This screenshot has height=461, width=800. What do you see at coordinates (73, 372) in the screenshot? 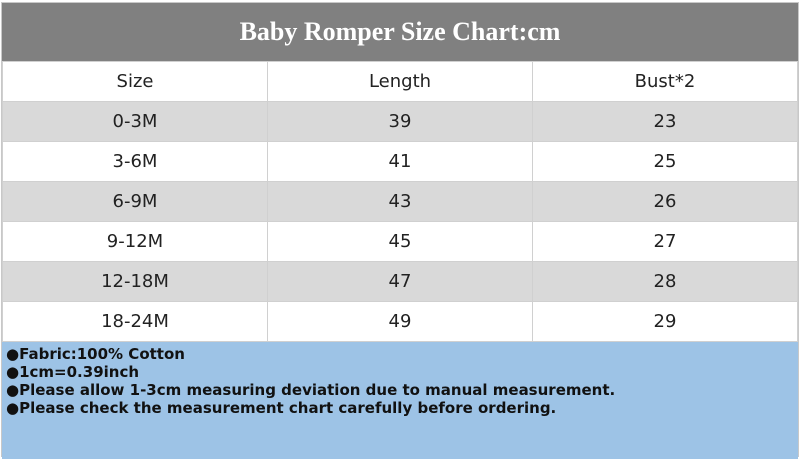
I see `note: ●1cm=0.39inch` at bounding box center [73, 372].